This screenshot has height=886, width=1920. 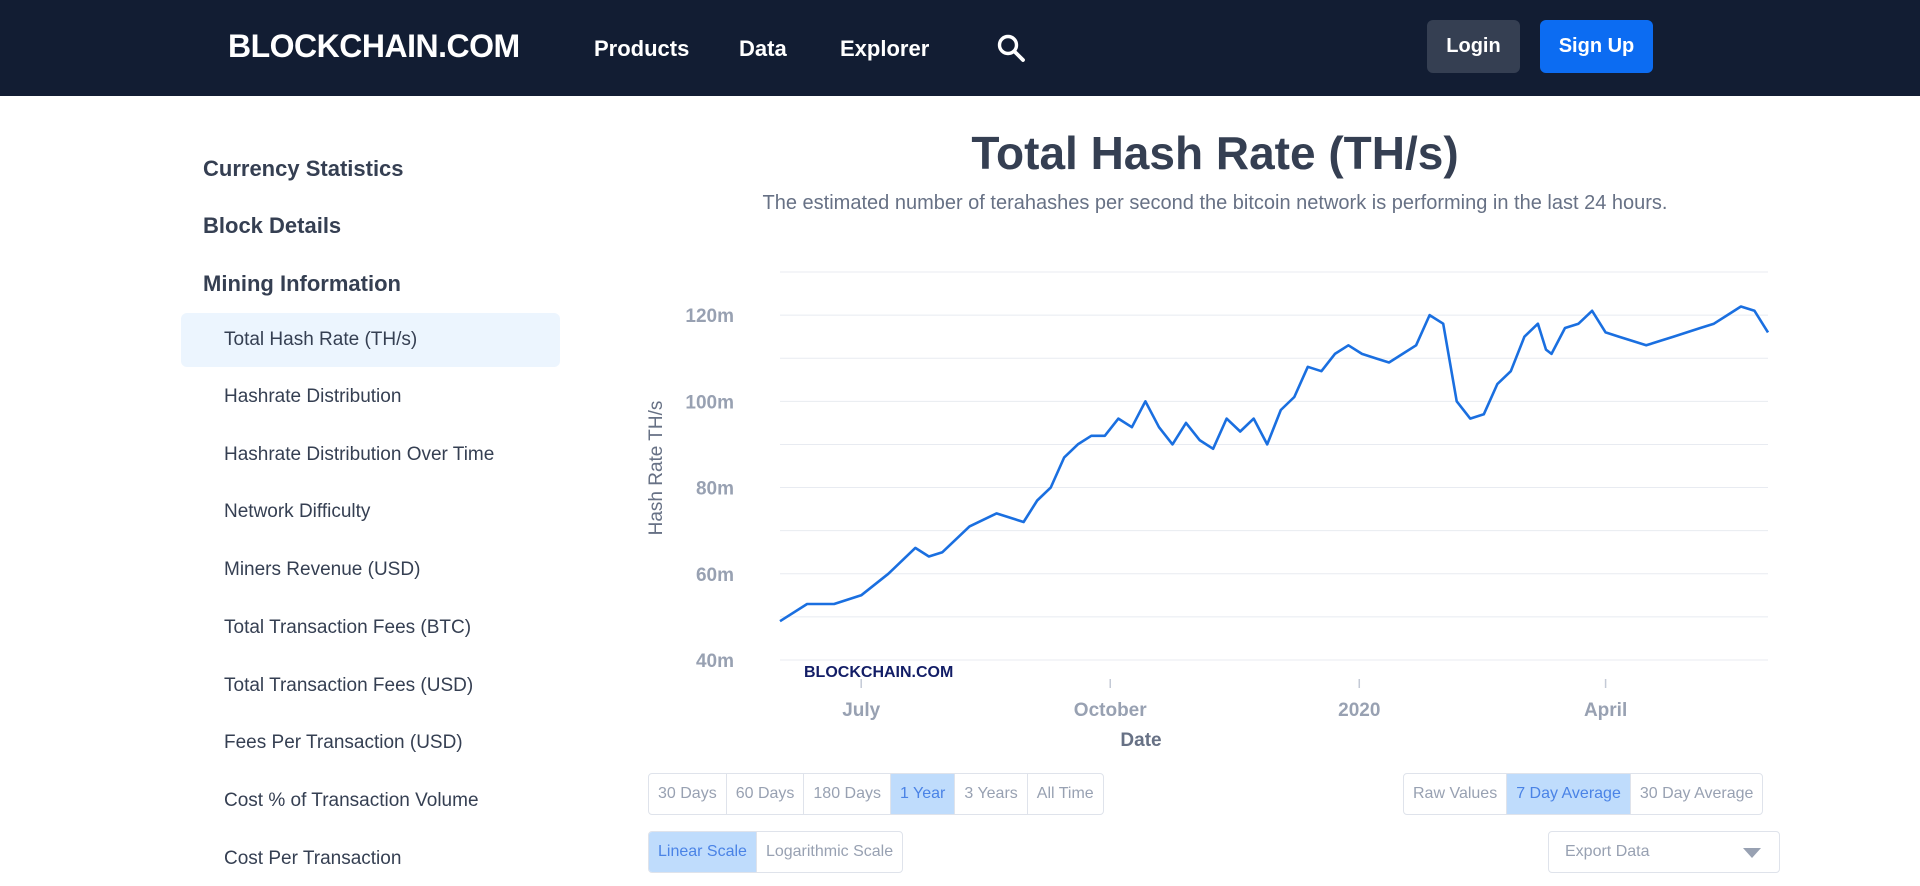 I want to click on sidebar-section-block-details: Block Details, so click(x=272, y=225).